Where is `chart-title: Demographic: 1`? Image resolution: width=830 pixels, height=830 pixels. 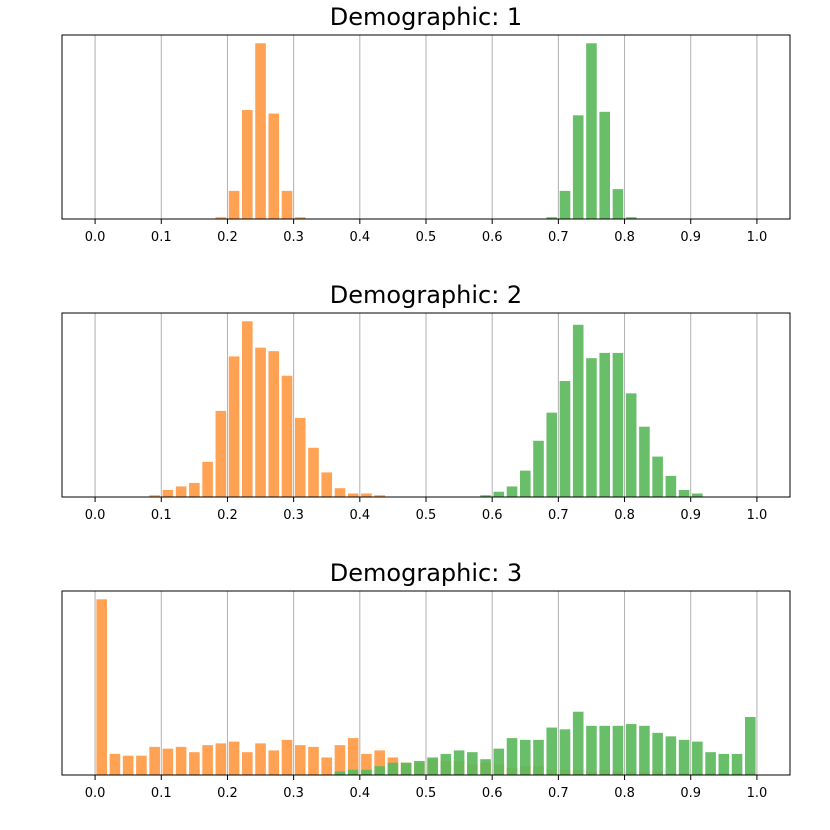 chart-title: Demographic: 1 is located at coordinates (426, 17).